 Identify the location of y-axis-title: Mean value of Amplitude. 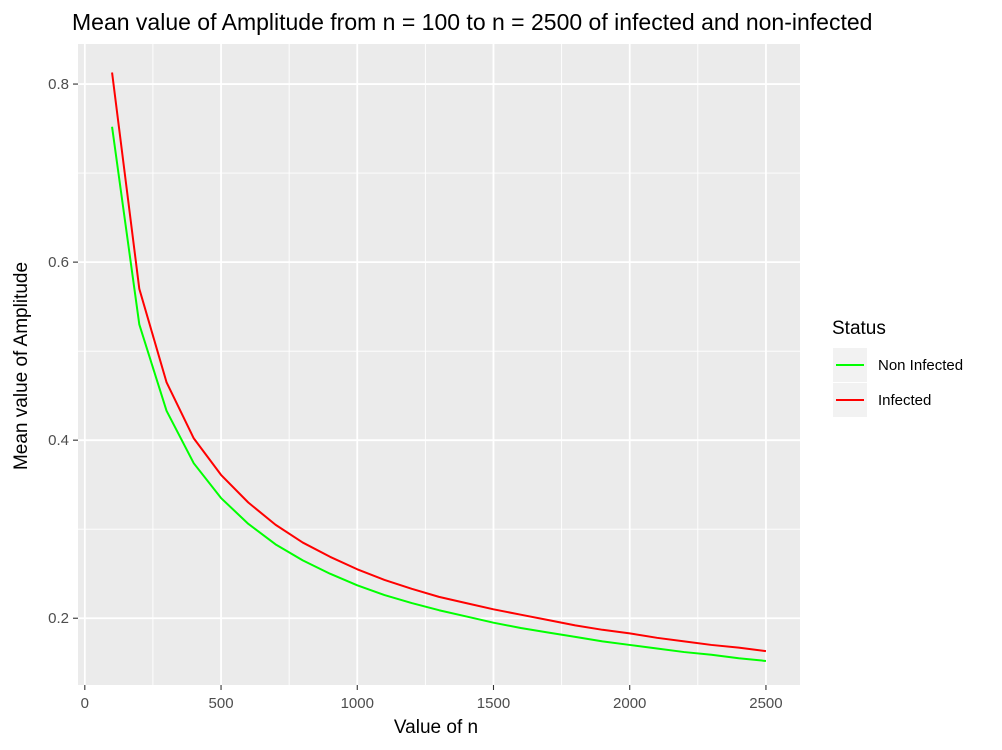
(21, 366).